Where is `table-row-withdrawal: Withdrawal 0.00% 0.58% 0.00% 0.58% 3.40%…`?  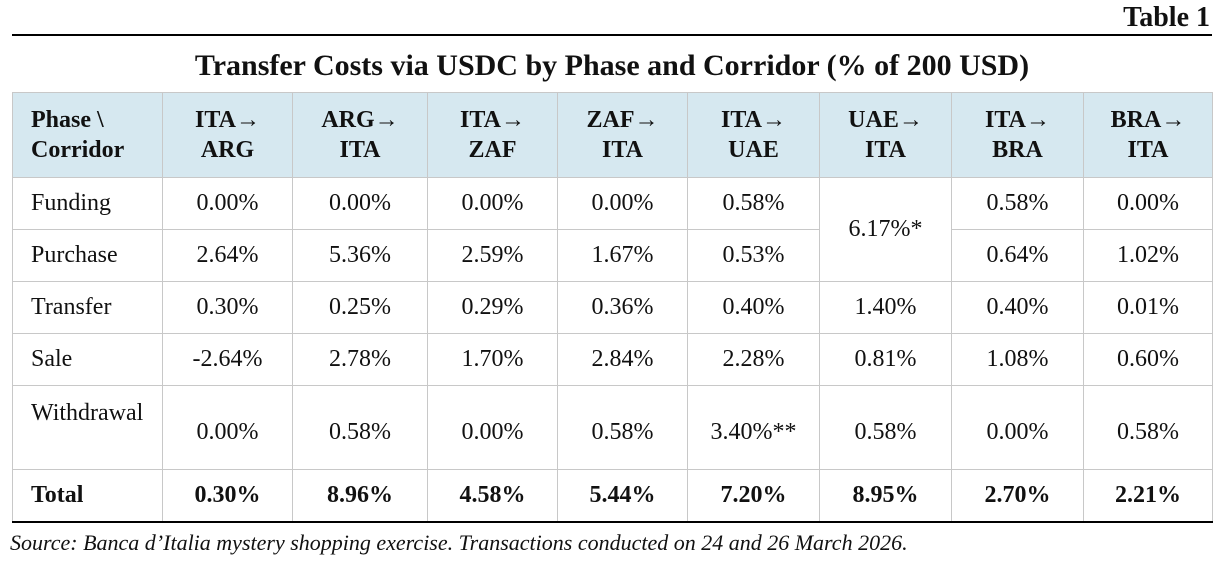
table-row-withdrawal: Withdrawal 0.00% 0.58% 0.00% 0.58% 3.40%… is located at coordinates (612, 427).